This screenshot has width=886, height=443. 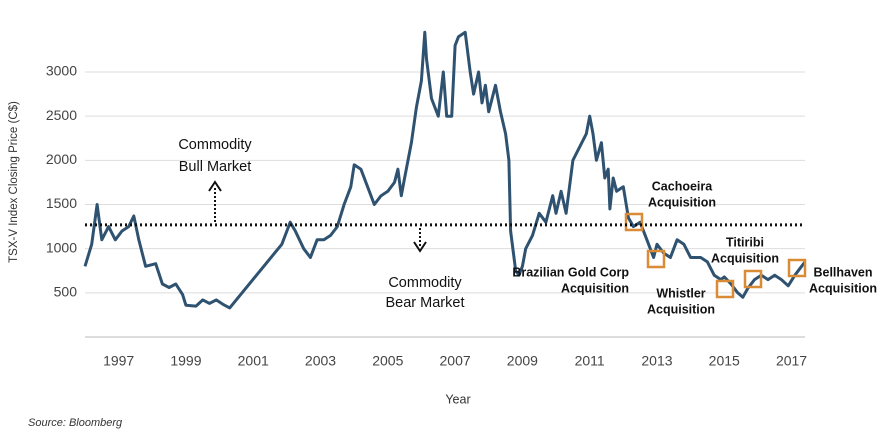 I want to click on x-tick-label: 2011, so click(x=590, y=361).